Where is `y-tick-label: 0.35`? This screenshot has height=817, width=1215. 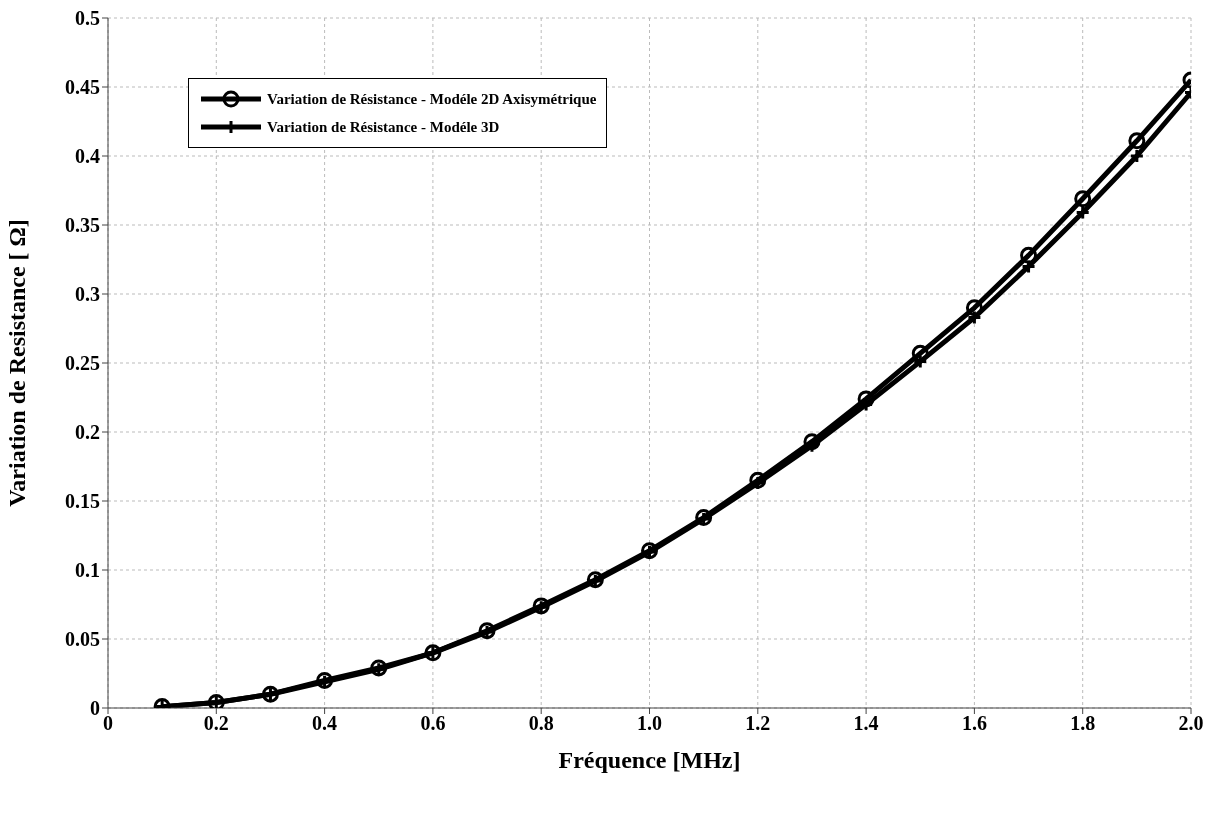
y-tick-label: 0.35 is located at coordinates (82, 225).